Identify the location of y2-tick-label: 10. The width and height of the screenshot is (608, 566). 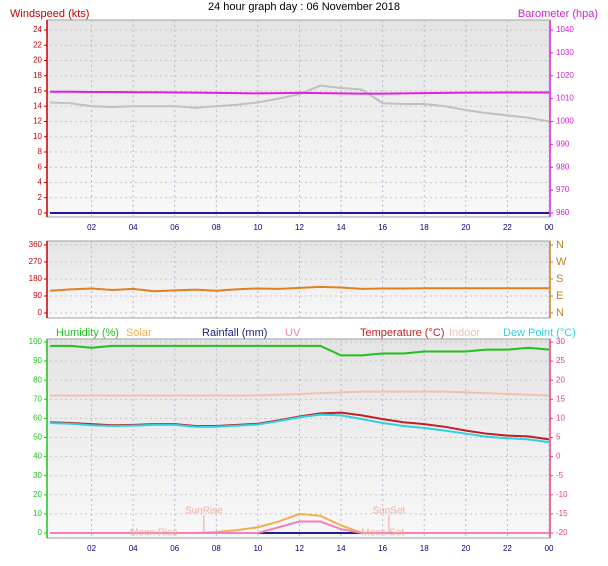
(560, 418).